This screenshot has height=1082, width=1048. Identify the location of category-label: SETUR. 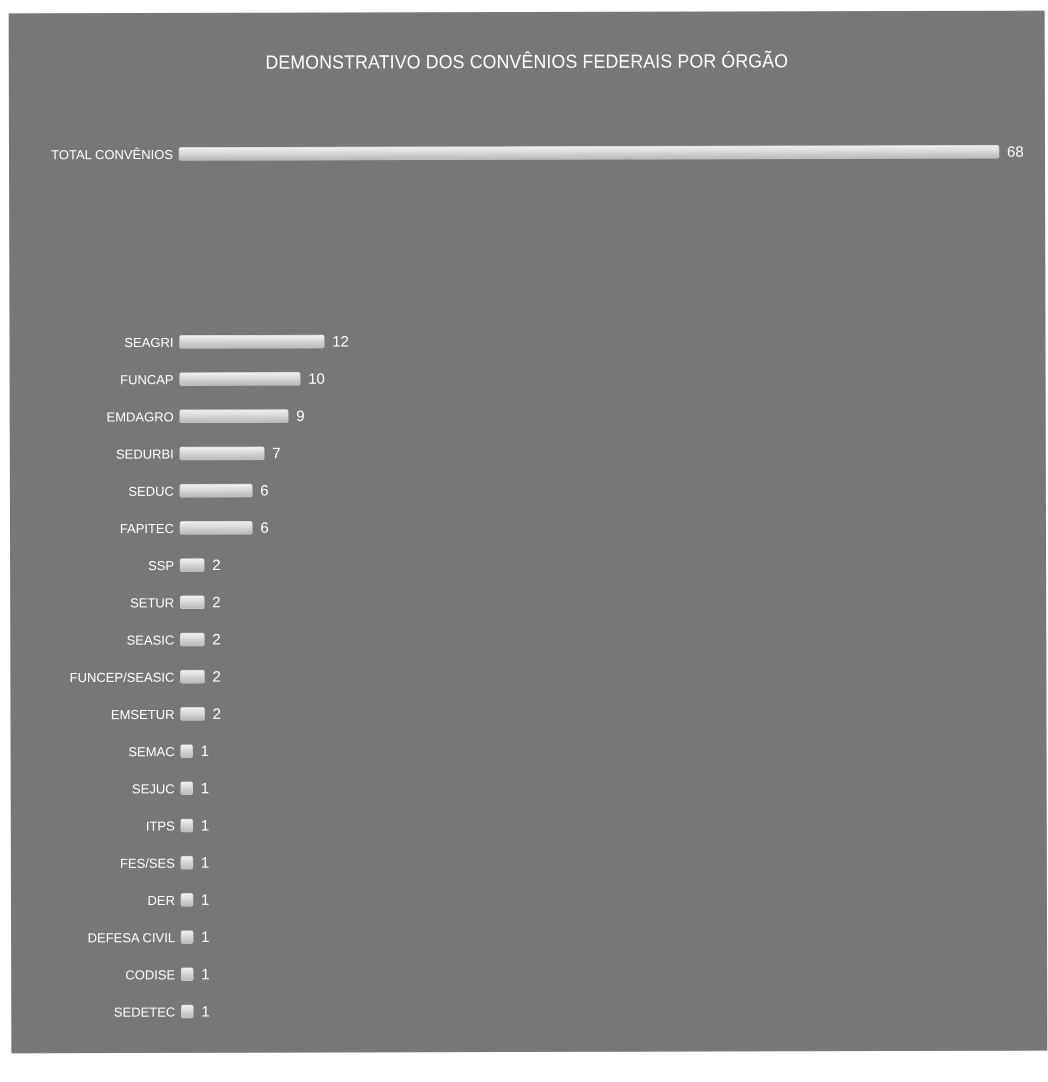
(152, 602).